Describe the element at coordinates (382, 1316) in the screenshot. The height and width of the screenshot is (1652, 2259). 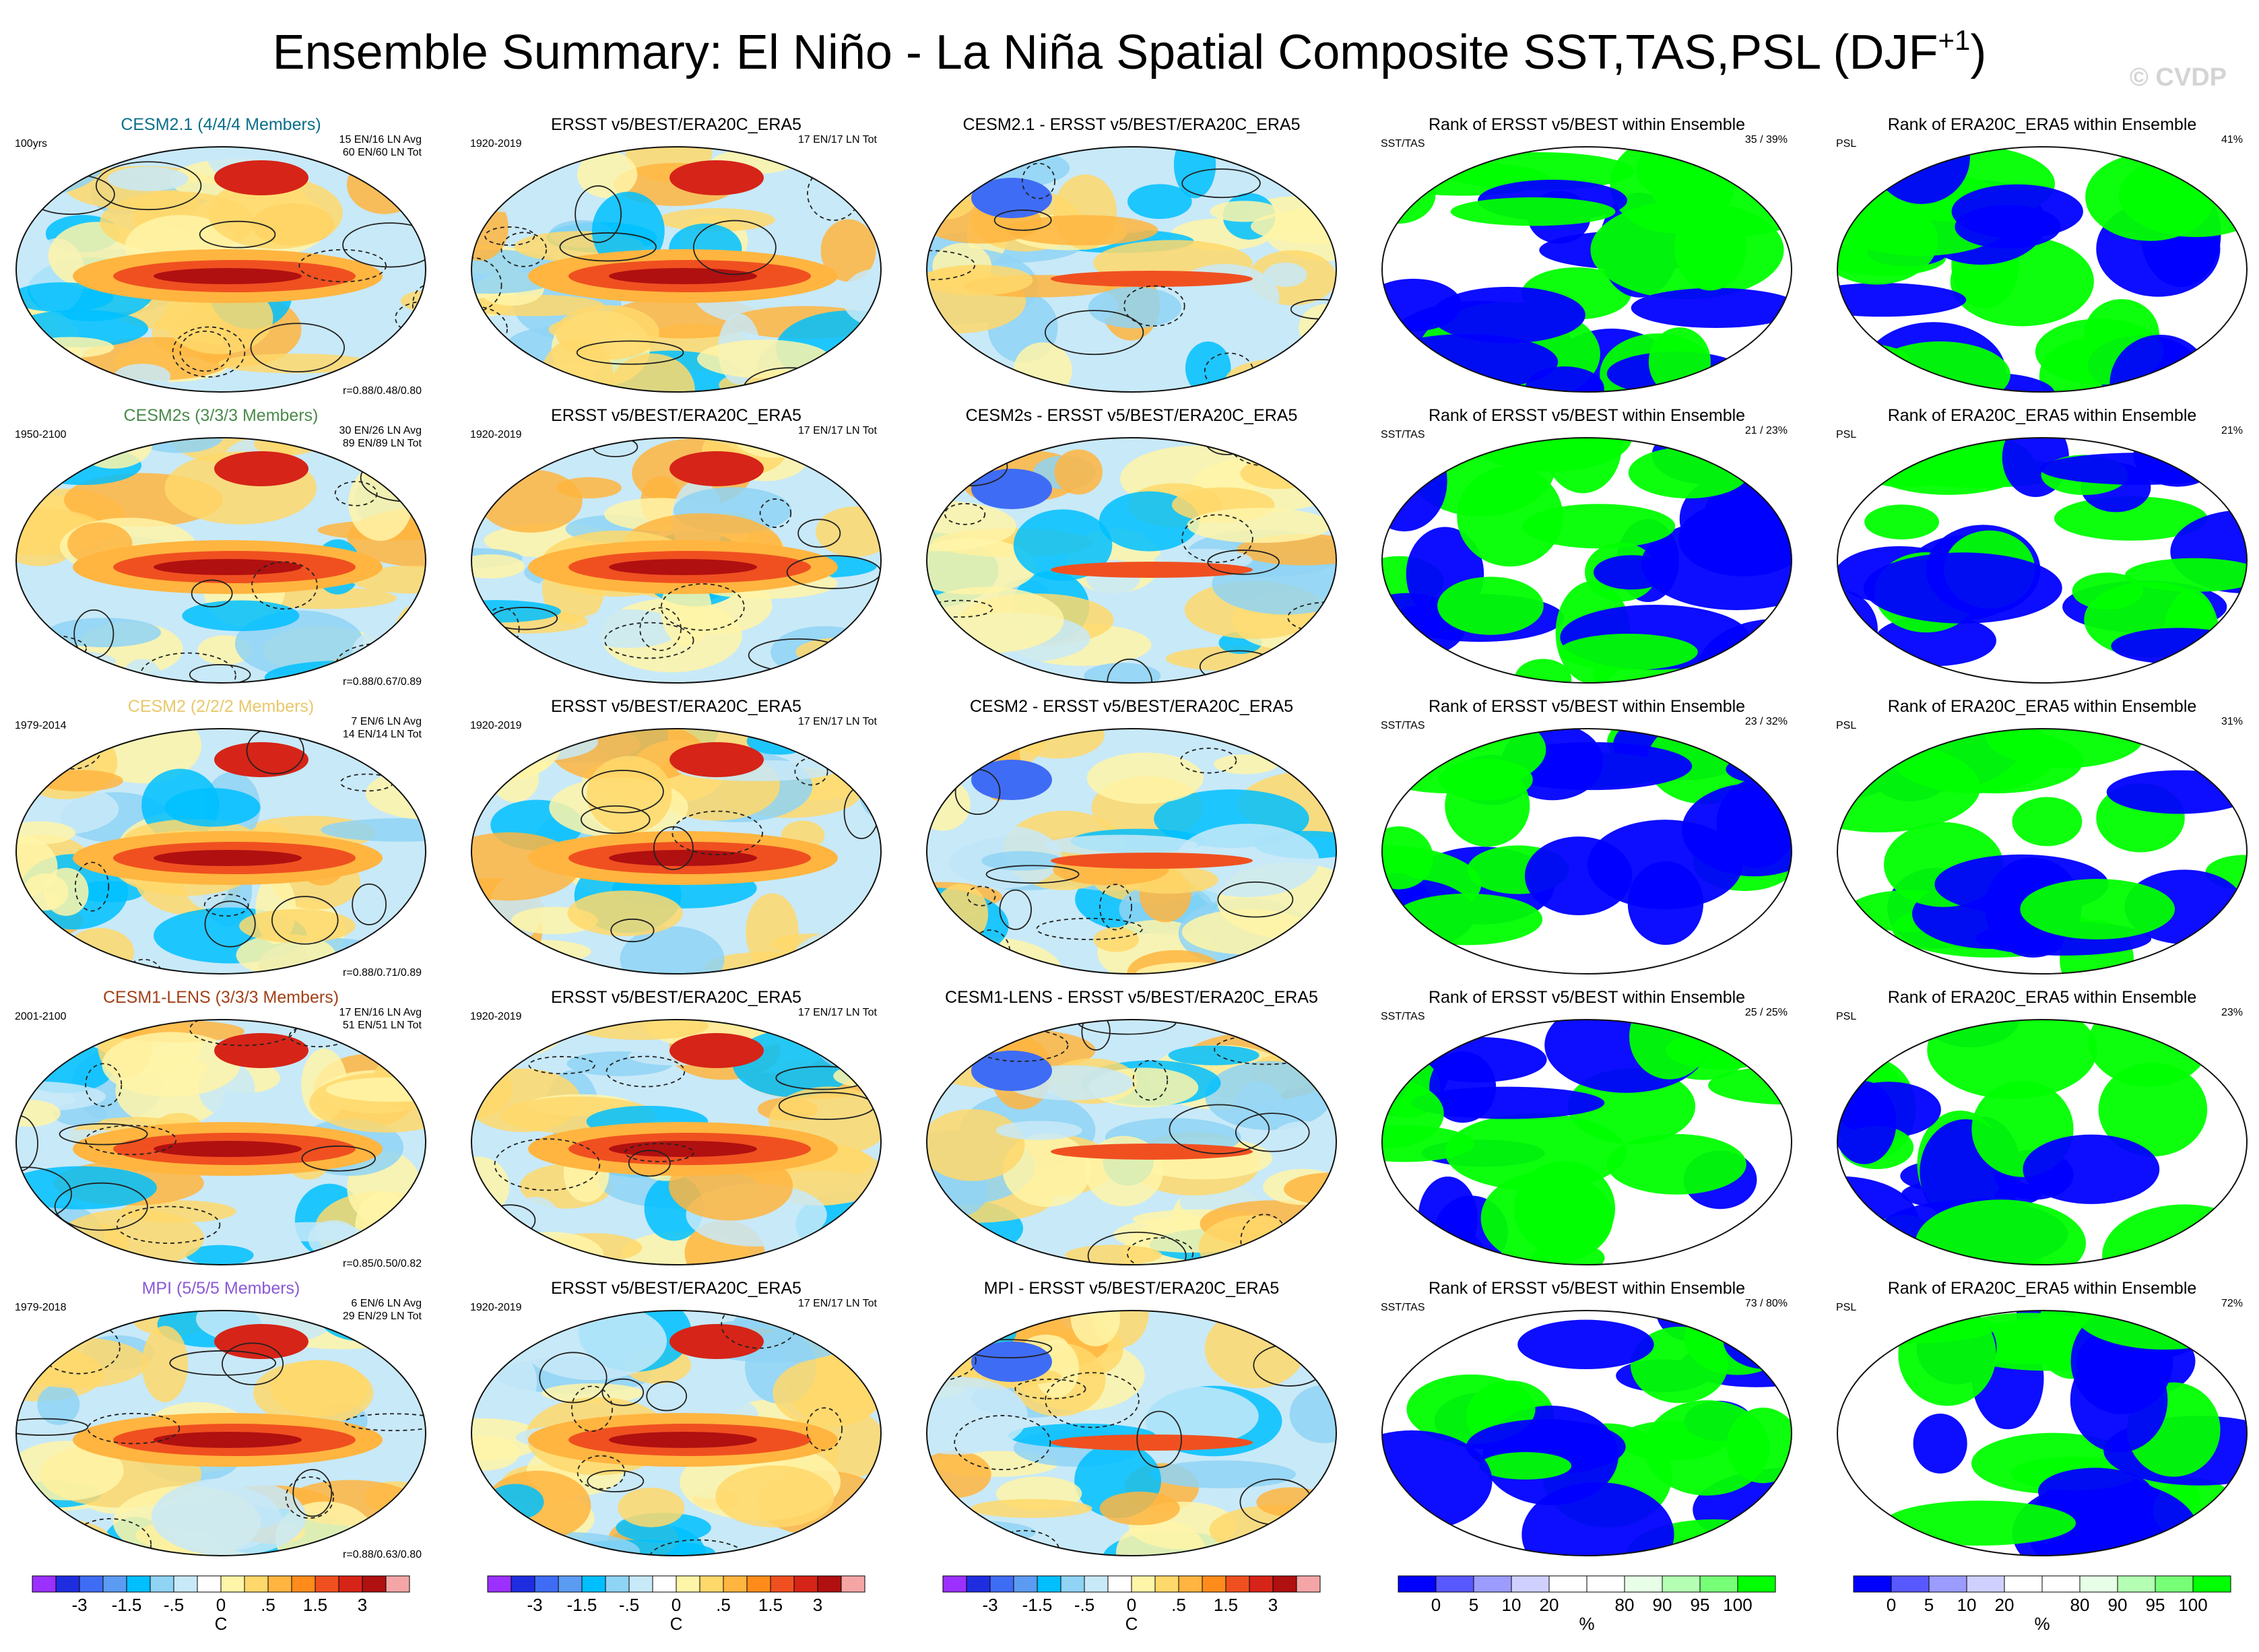
I see `event-counts-tot: 29 EN/29 LN Tot` at that location.